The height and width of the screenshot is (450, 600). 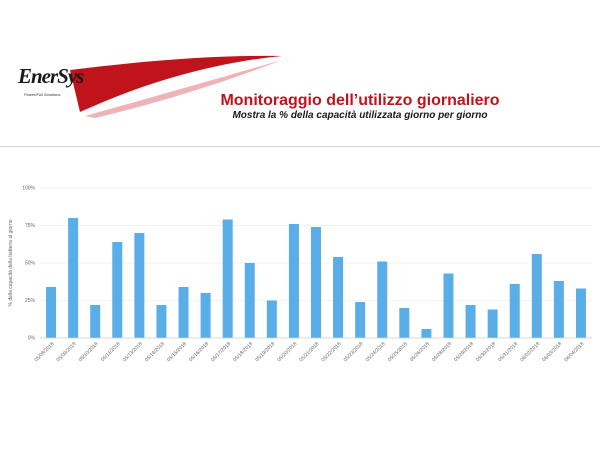 I want to click on x-tick-label: 06/03/2018, so click(x=552, y=352).